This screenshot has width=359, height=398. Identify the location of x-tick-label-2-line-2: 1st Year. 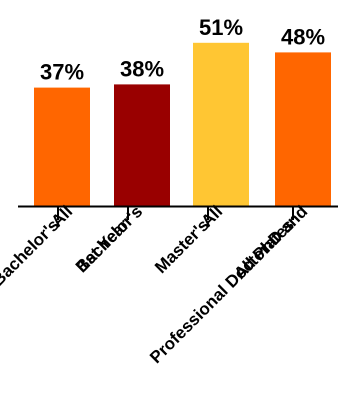
(103, 245).